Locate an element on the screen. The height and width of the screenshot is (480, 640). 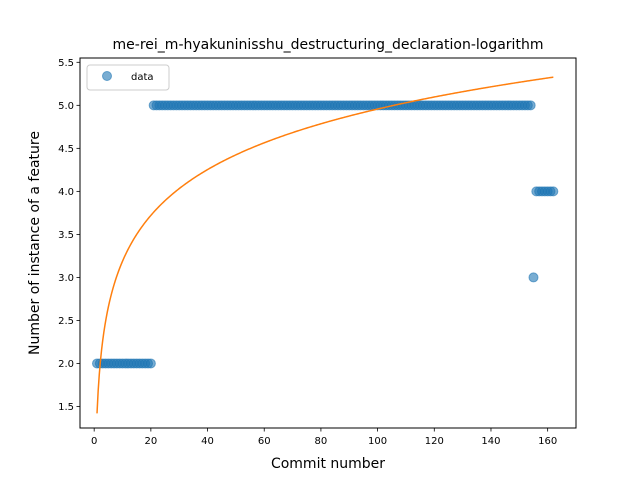
y-tick-label: 4.0 is located at coordinates (66, 192).